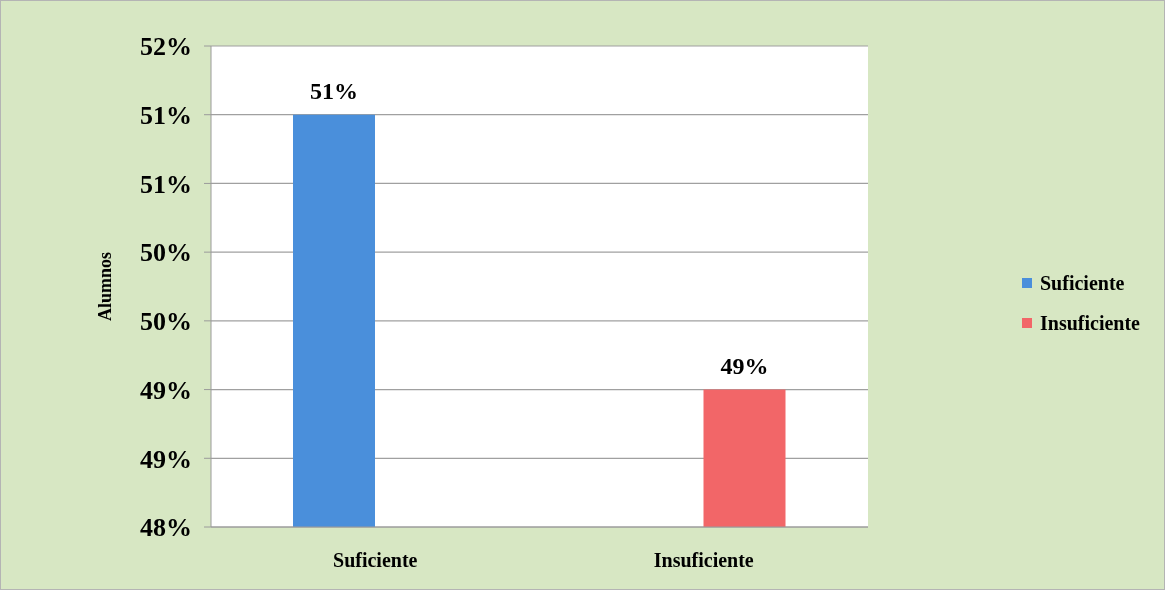  Describe the element at coordinates (105, 286) in the screenshot. I see `y-axis-title: Alumnos` at that location.